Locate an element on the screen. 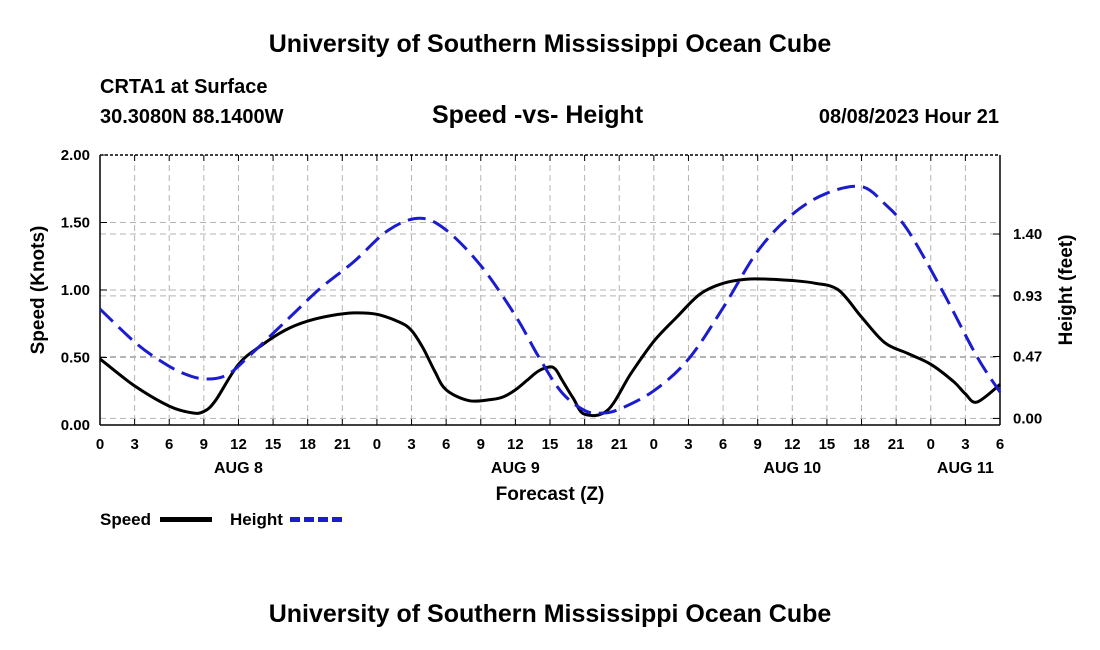  date-label: AUG 10 is located at coordinates (792, 468).